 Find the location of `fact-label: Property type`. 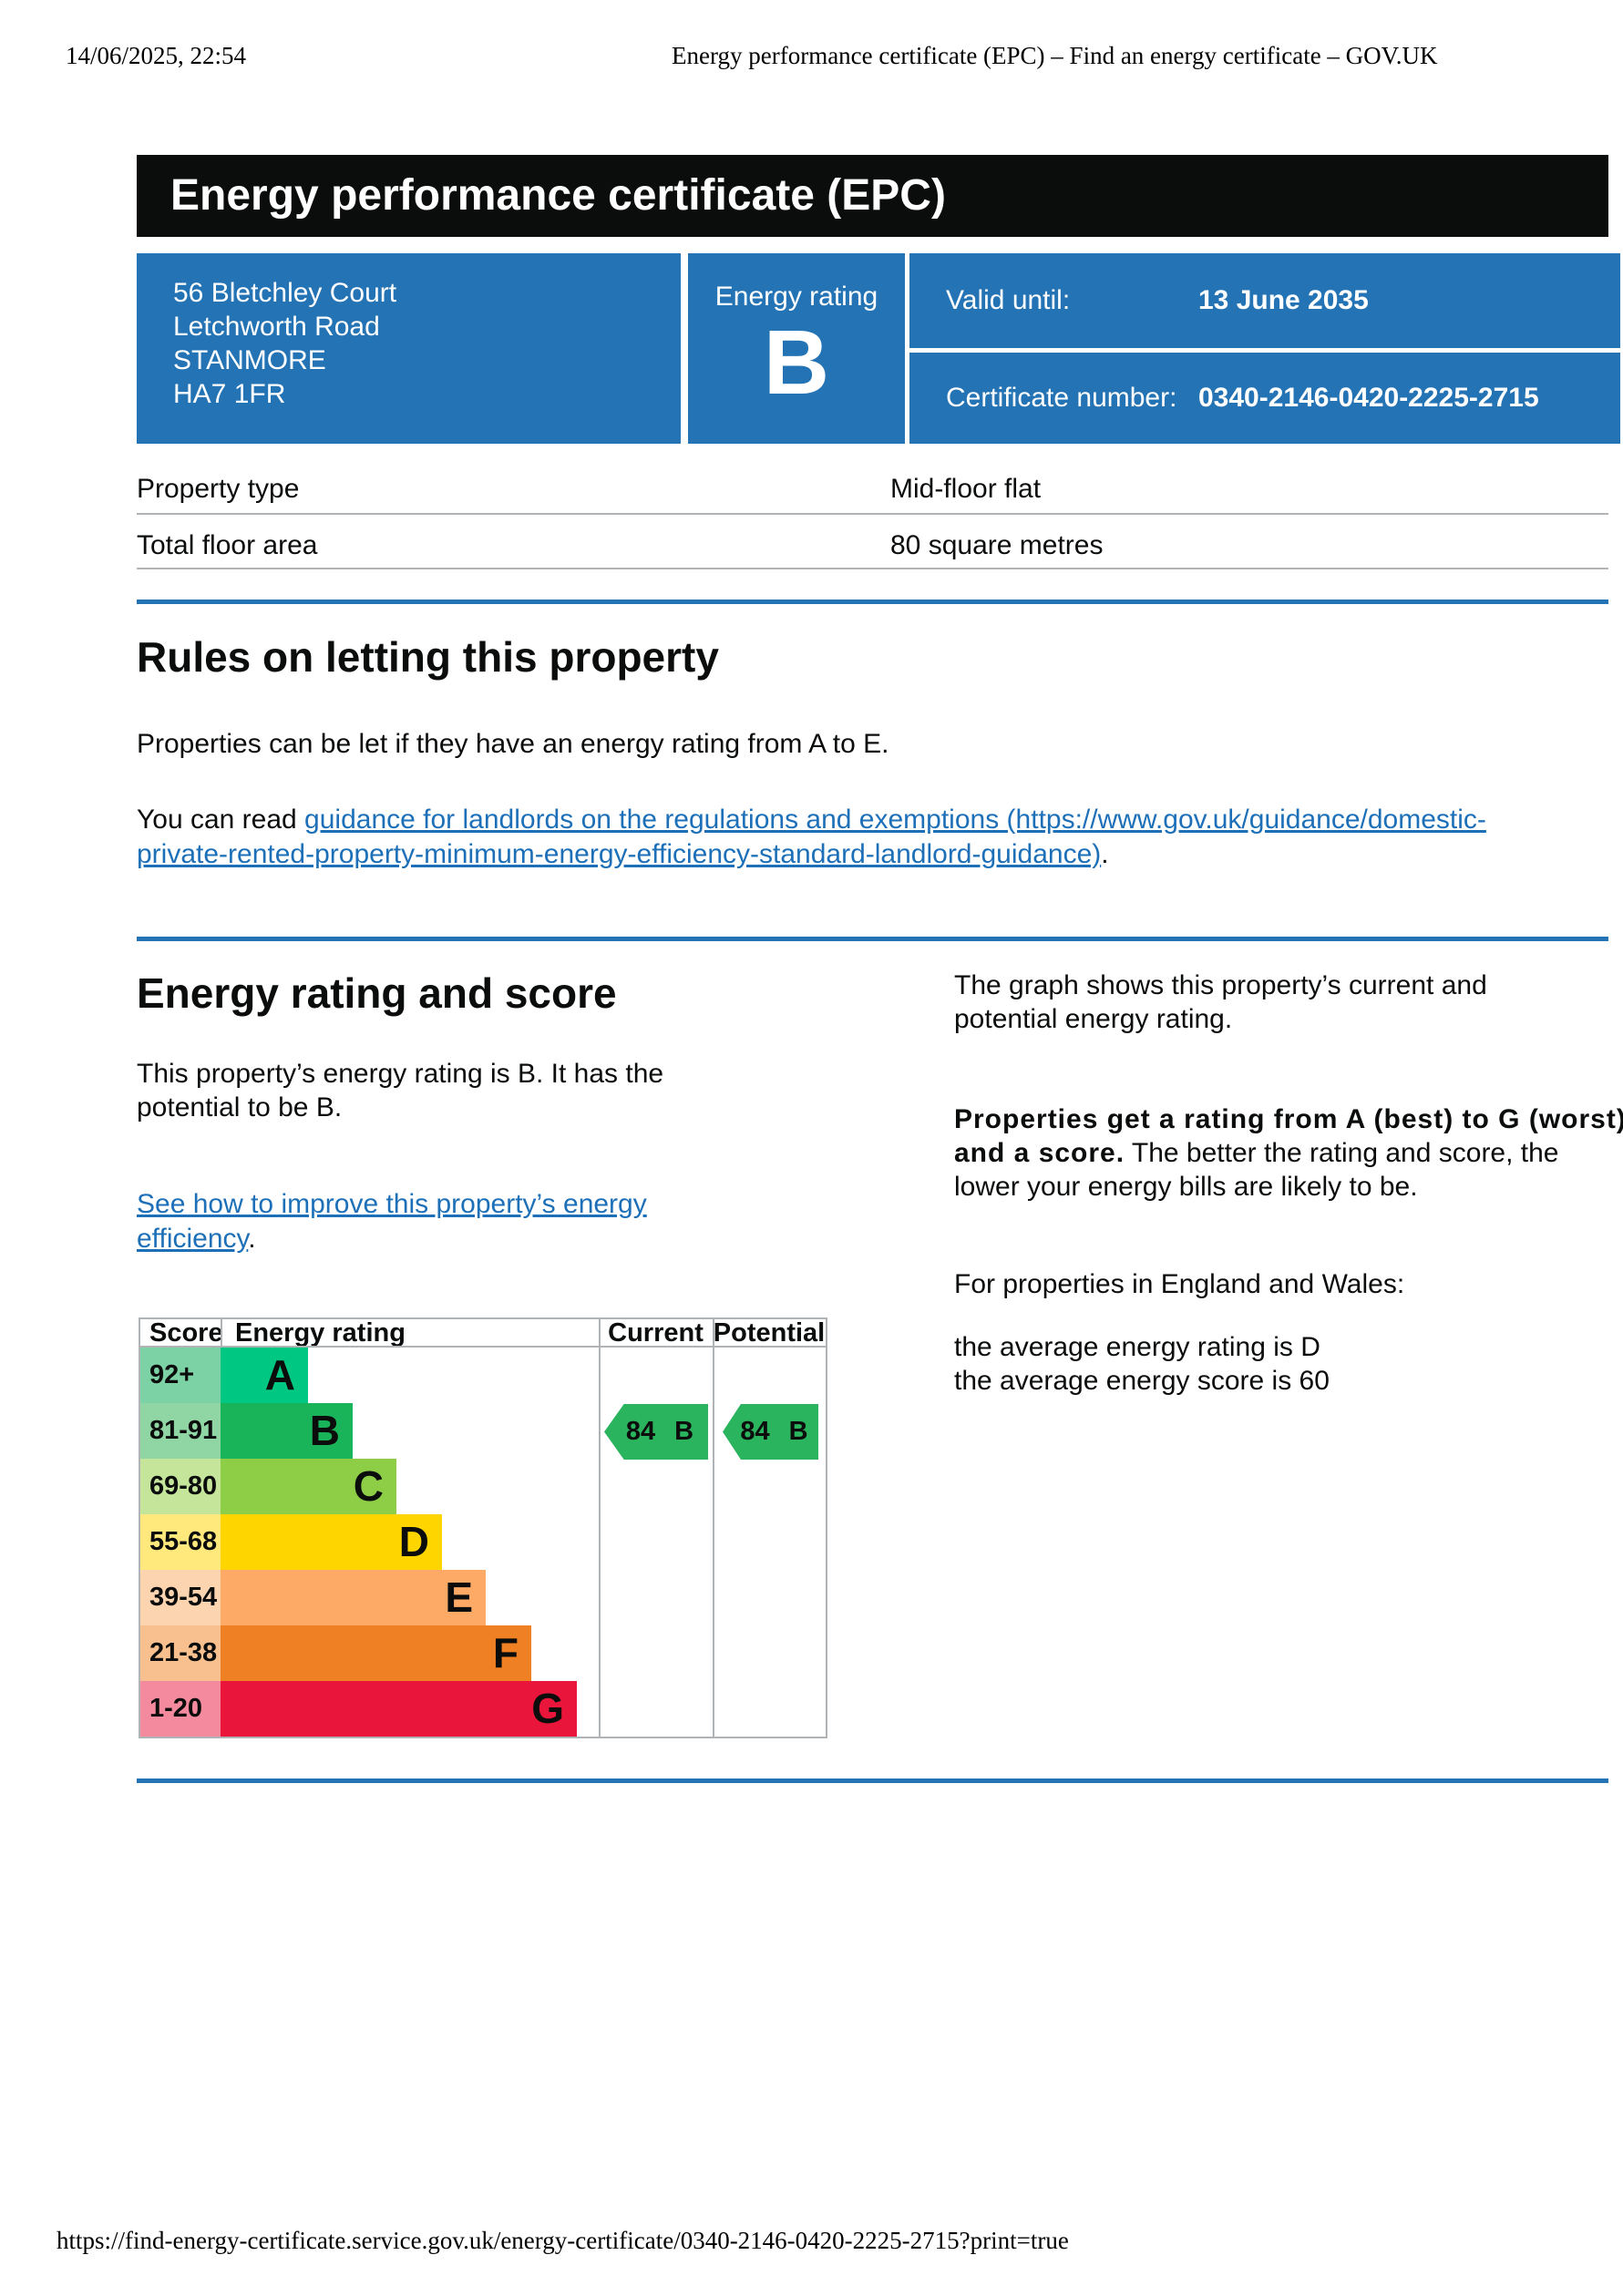

fact-label: Property type is located at coordinates (219, 489).